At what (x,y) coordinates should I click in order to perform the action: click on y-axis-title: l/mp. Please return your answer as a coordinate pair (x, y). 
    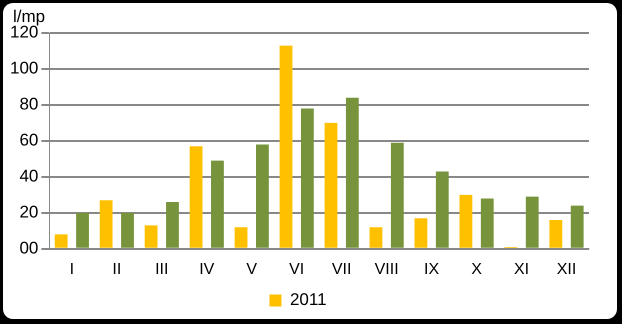
    Looking at the image, I should click on (29, 16).